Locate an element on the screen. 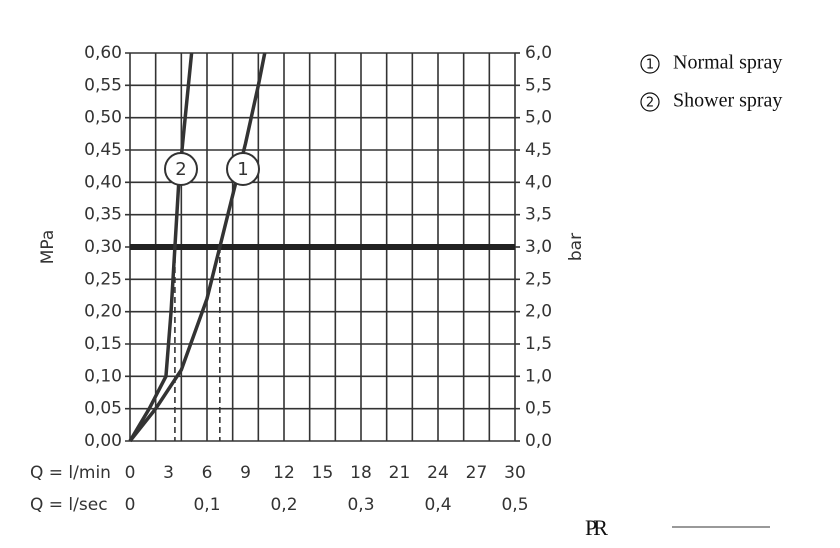  y2-tick-label: 3,5 is located at coordinates (538, 215).